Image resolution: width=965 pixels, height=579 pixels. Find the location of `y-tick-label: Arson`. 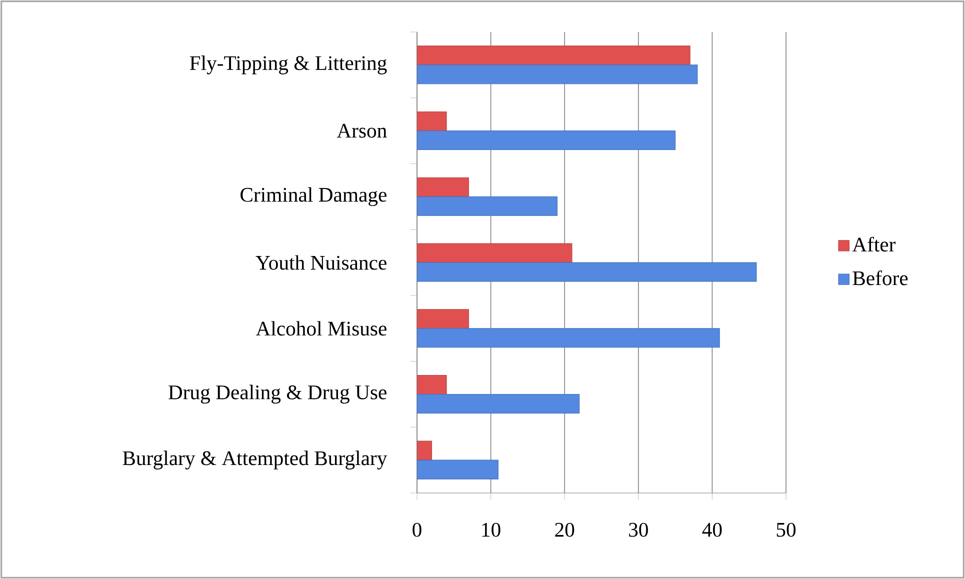

y-tick-label: Arson is located at coordinates (361, 131).